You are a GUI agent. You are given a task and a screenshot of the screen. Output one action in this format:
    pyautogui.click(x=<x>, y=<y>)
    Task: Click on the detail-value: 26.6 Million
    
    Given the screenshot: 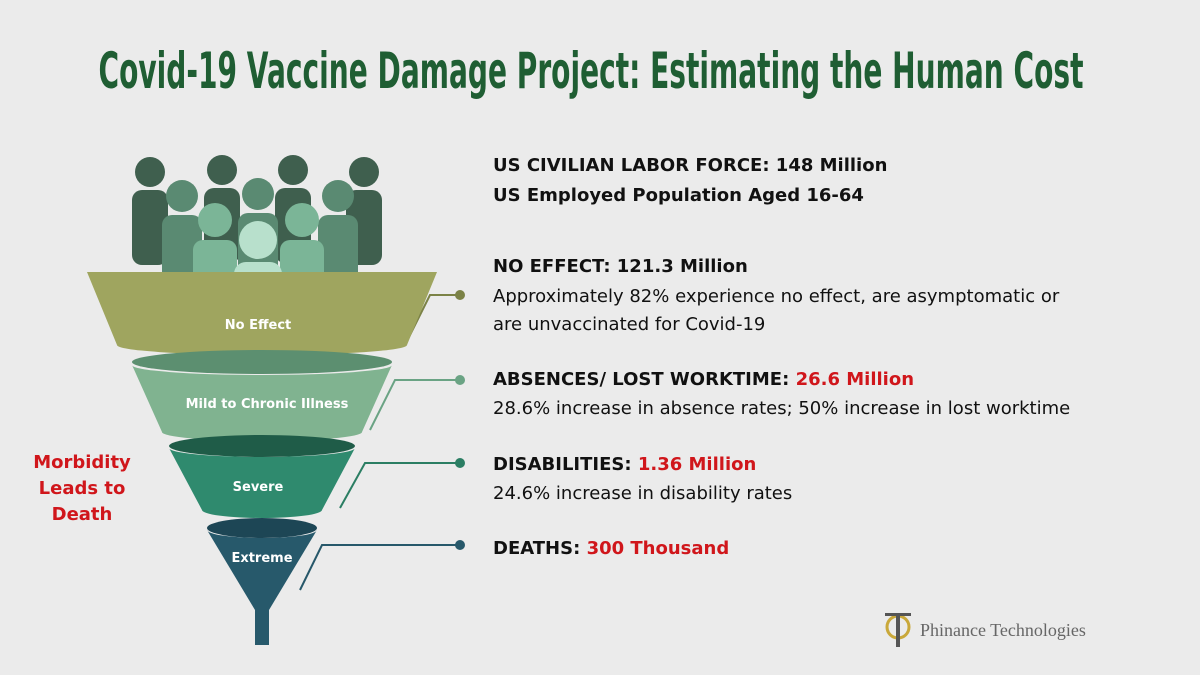 What is the action you would take?
    pyautogui.click(x=855, y=379)
    